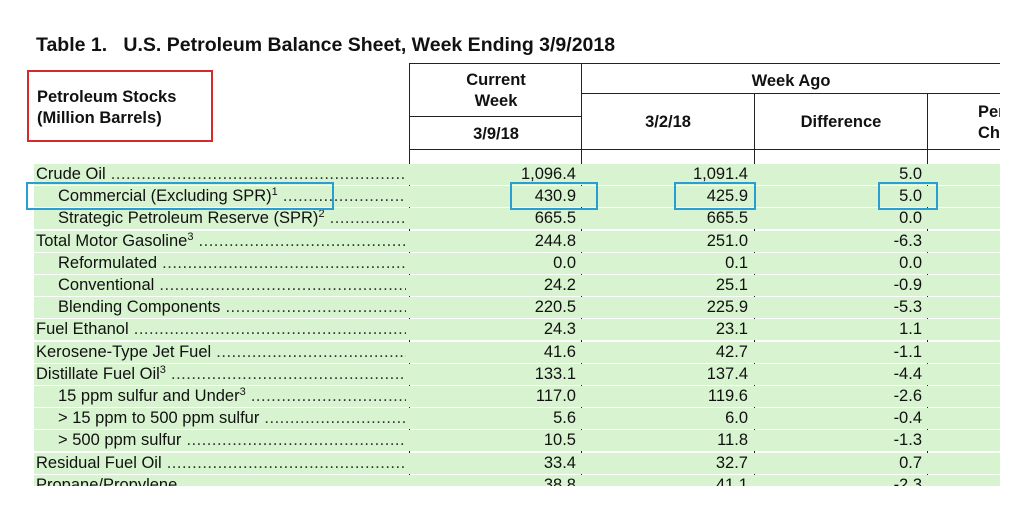  I want to click on week-ago-date-header: 3/2/18, so click(668, 122).